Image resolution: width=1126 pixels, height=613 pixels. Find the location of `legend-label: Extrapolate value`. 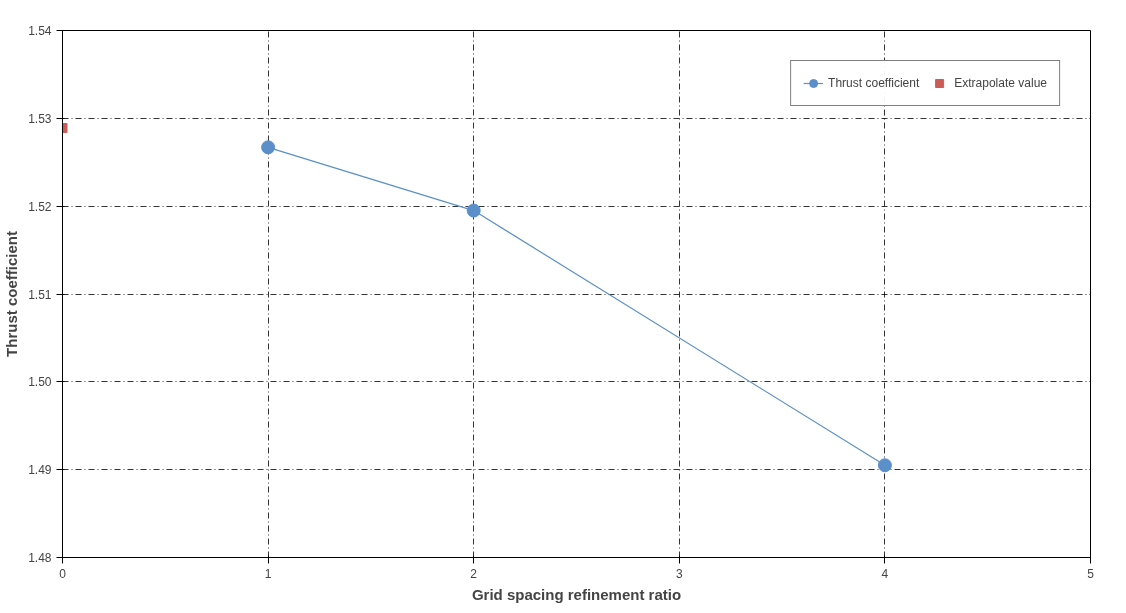

legend-label: Extrapolate value is located at coordinates (1000, 83).